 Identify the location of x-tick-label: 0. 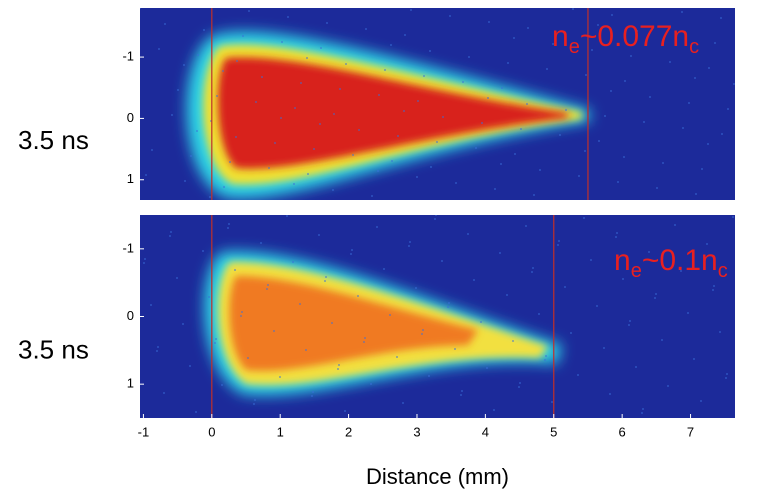
(211, 431).